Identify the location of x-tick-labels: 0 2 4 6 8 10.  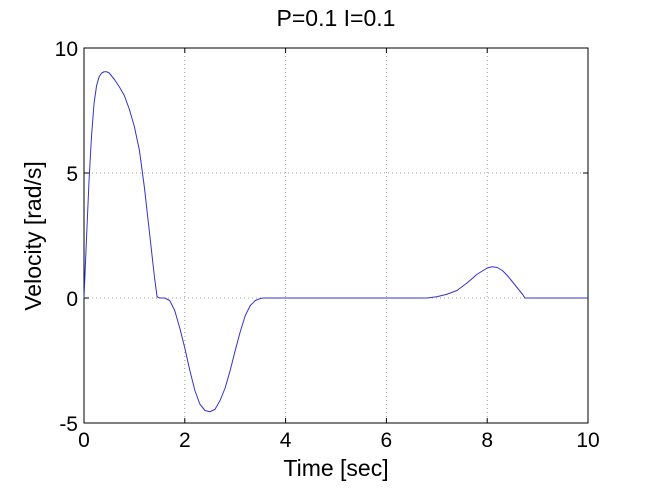
(339, 440).